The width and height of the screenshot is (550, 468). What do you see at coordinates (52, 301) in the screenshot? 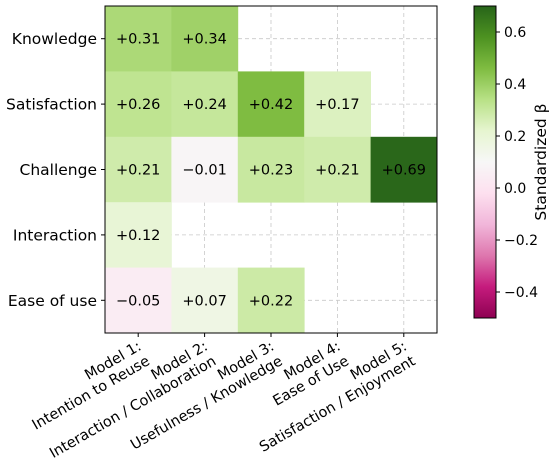
I see `y-tick-label: Ease of use` at bounding box center [52, 301].